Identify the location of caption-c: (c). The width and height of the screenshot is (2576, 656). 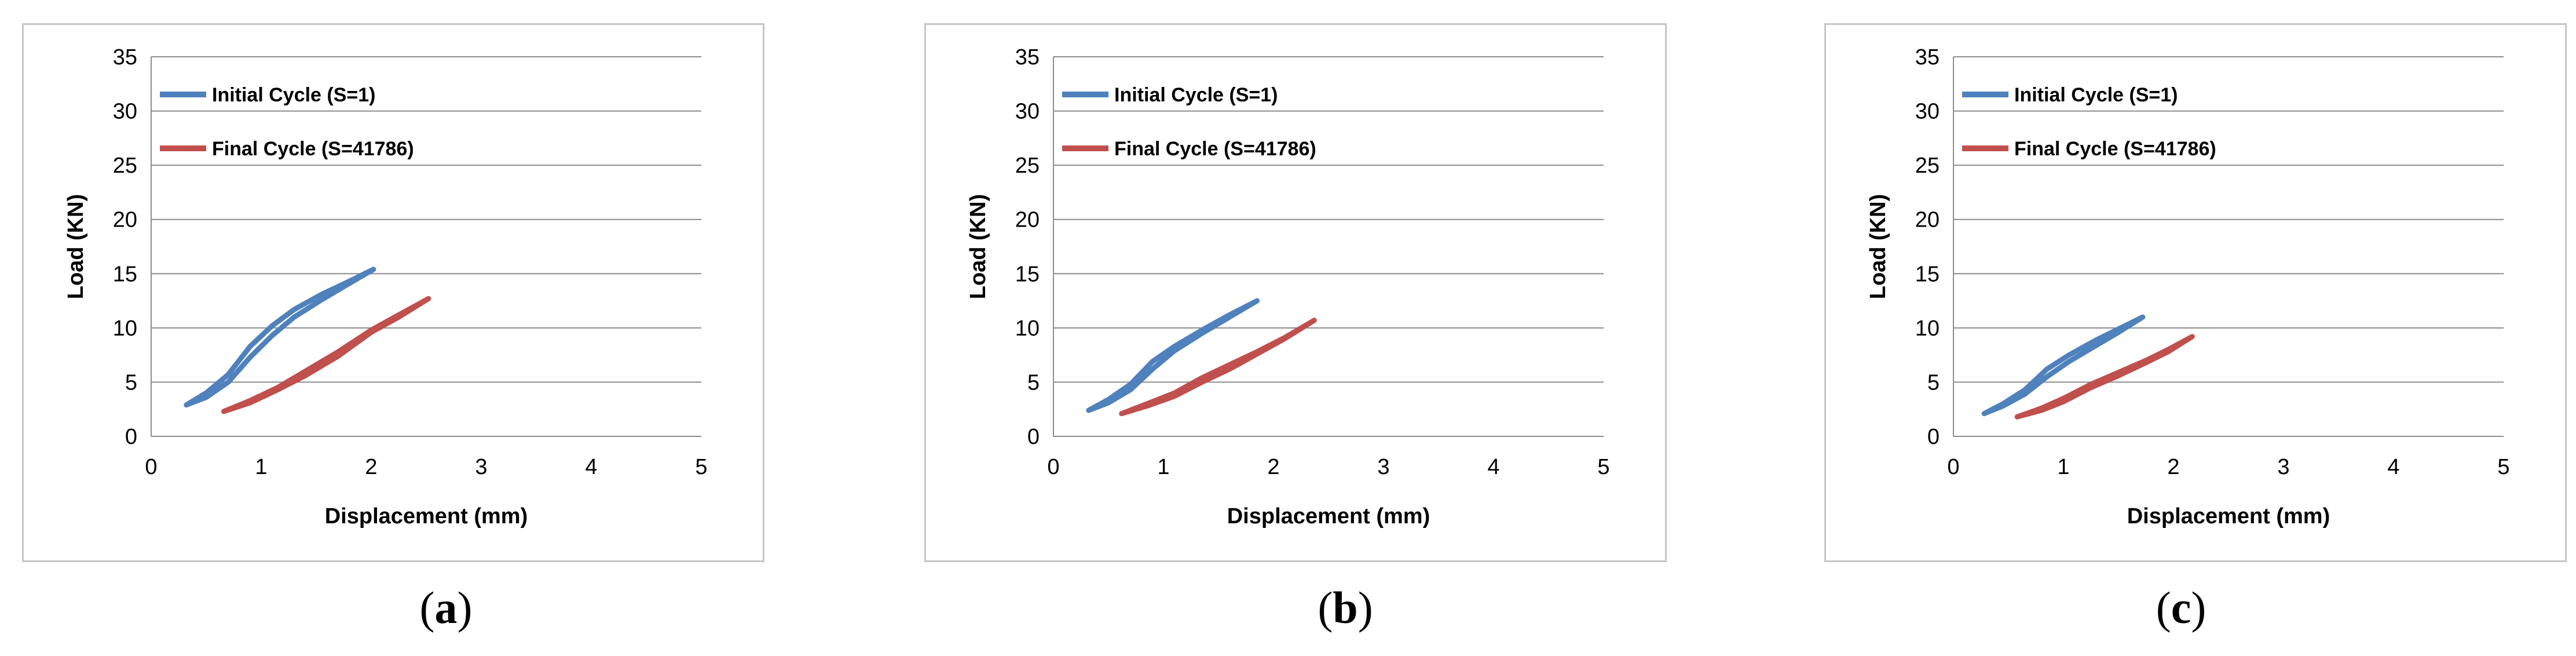
(2181, 607).